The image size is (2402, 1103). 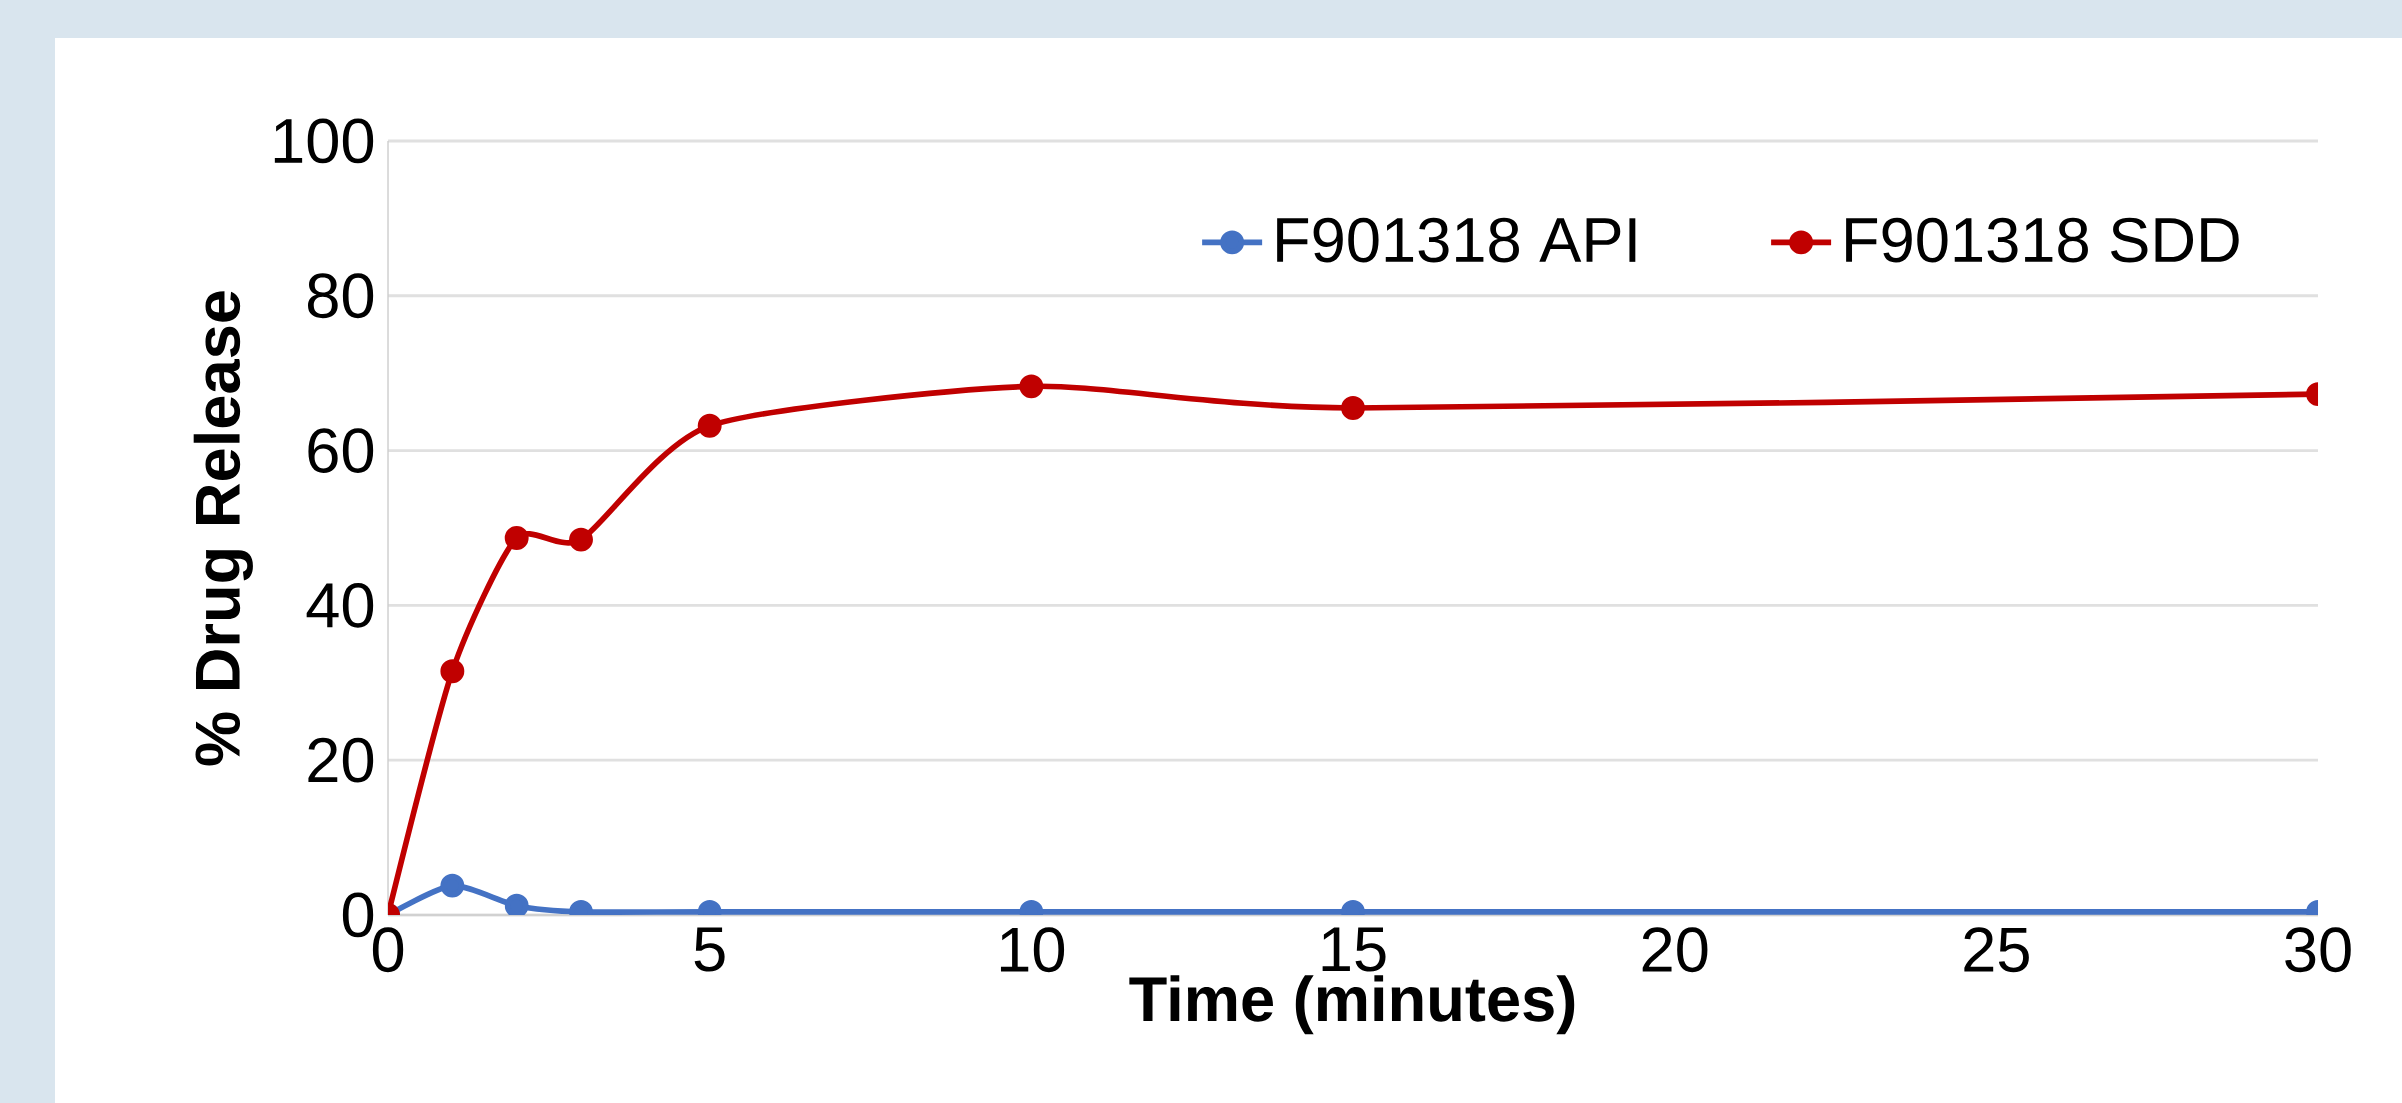 I want to click on y-tick-label: 40, so click(x=340, y=605).